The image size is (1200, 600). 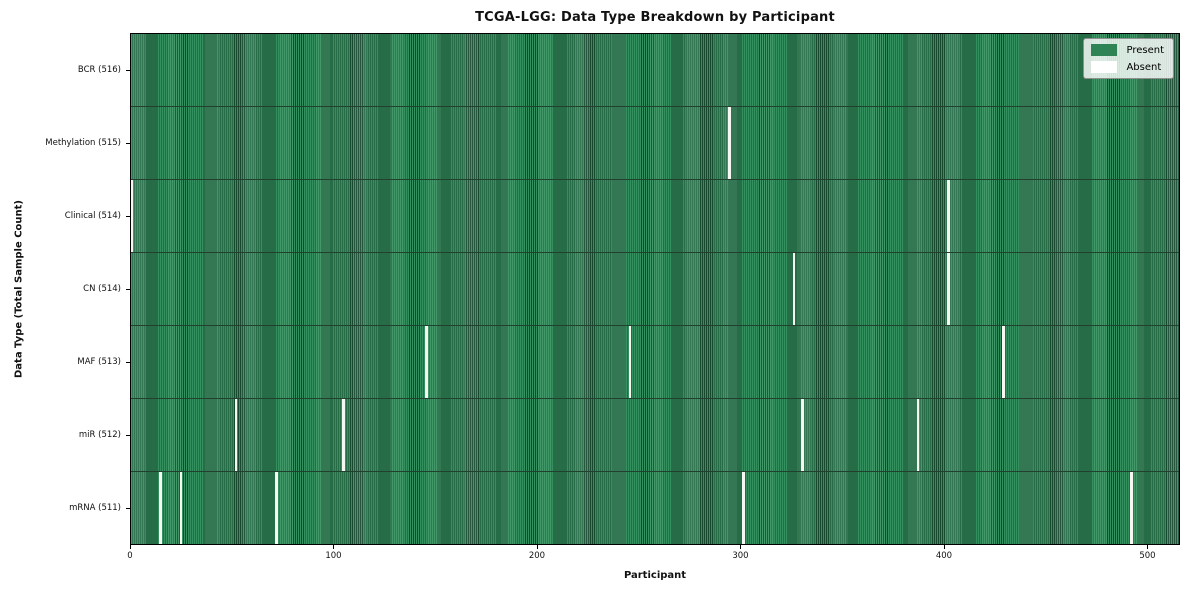 What do you see at coordinates (655, 361) in the screenshot?
I see `heatmap-row-MAF` at bounding box center [655, 361].